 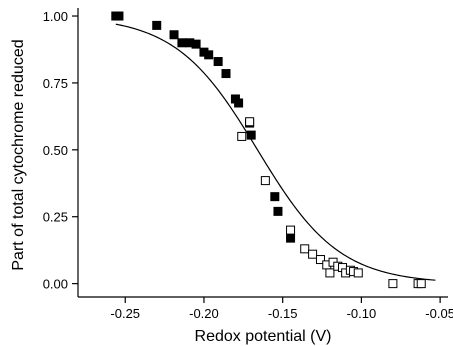 I want to click on y-tick-label: 0.75, so click(x=55, y=83).